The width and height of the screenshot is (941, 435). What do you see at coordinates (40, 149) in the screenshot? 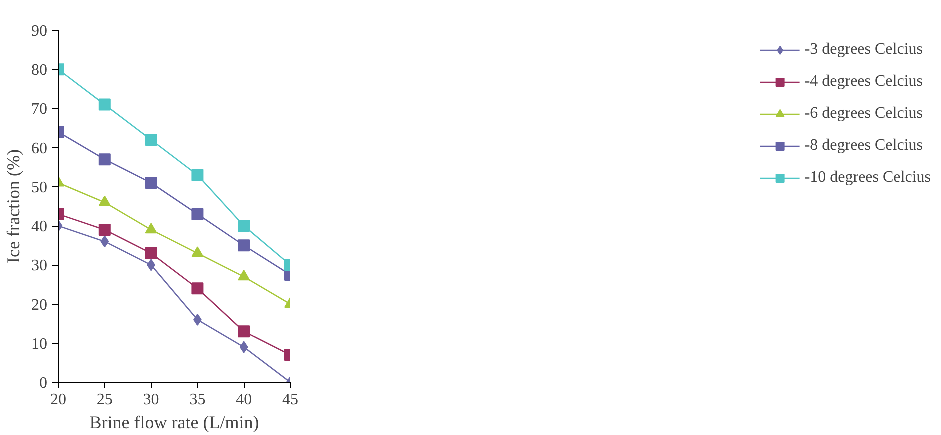
I see `y-tick-label: 60` at bounding box center [40, 149].